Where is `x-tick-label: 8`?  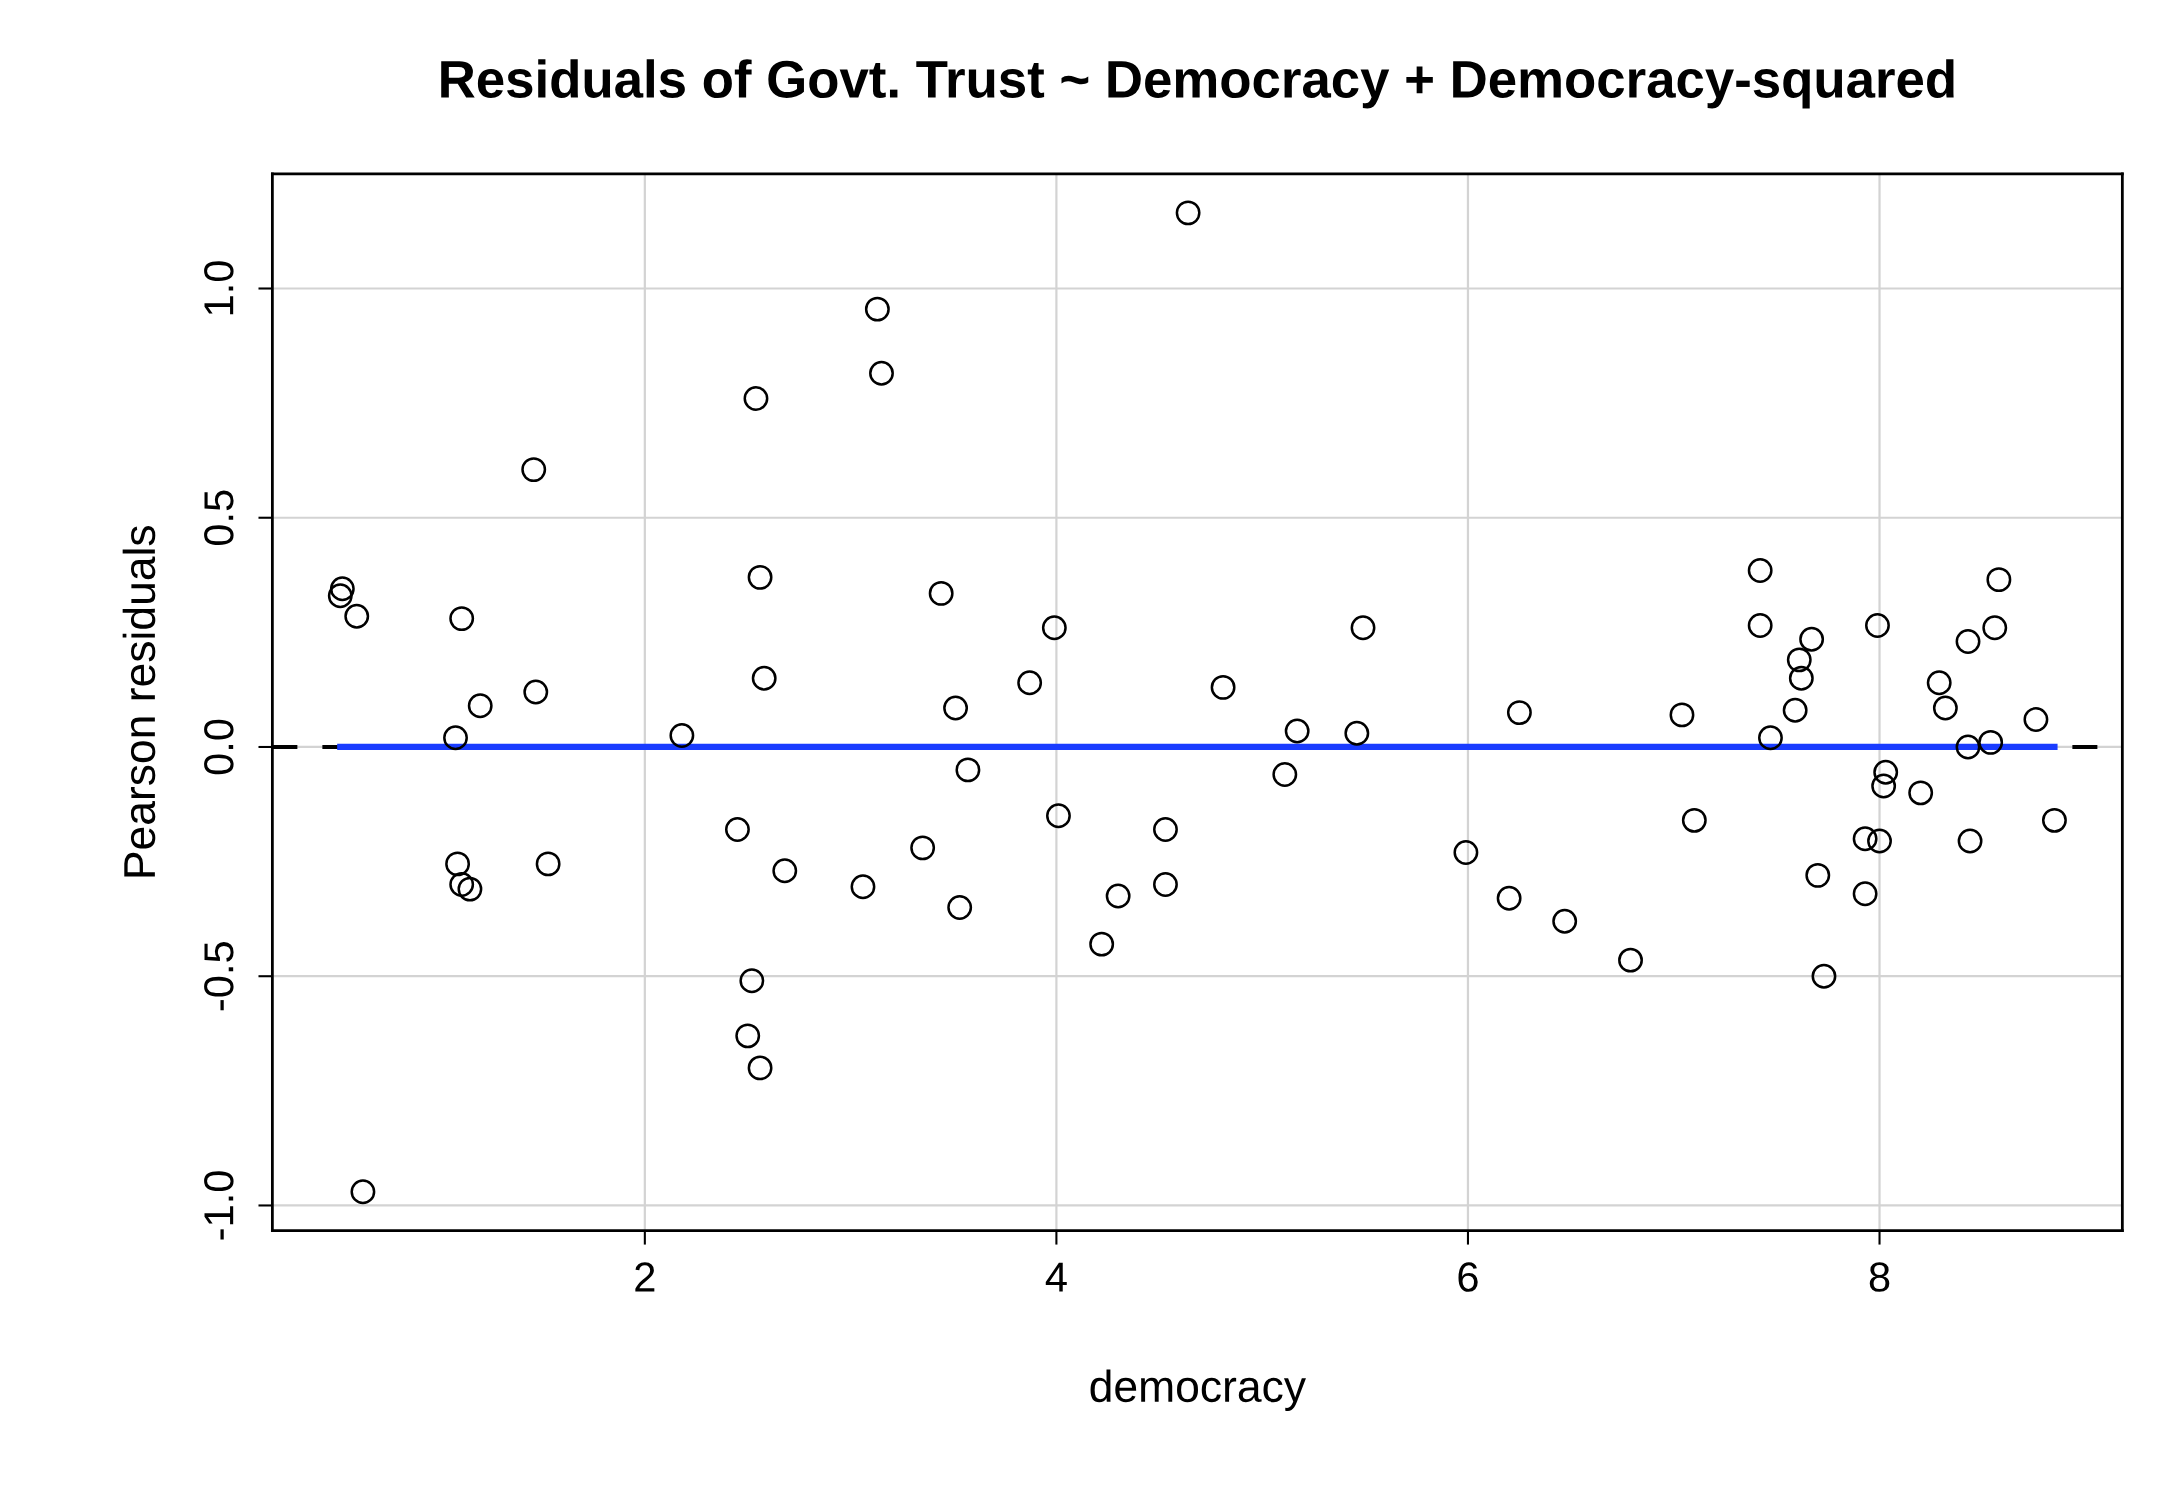 x-tick-label: 8 is located at coordinates (1879, 1277).